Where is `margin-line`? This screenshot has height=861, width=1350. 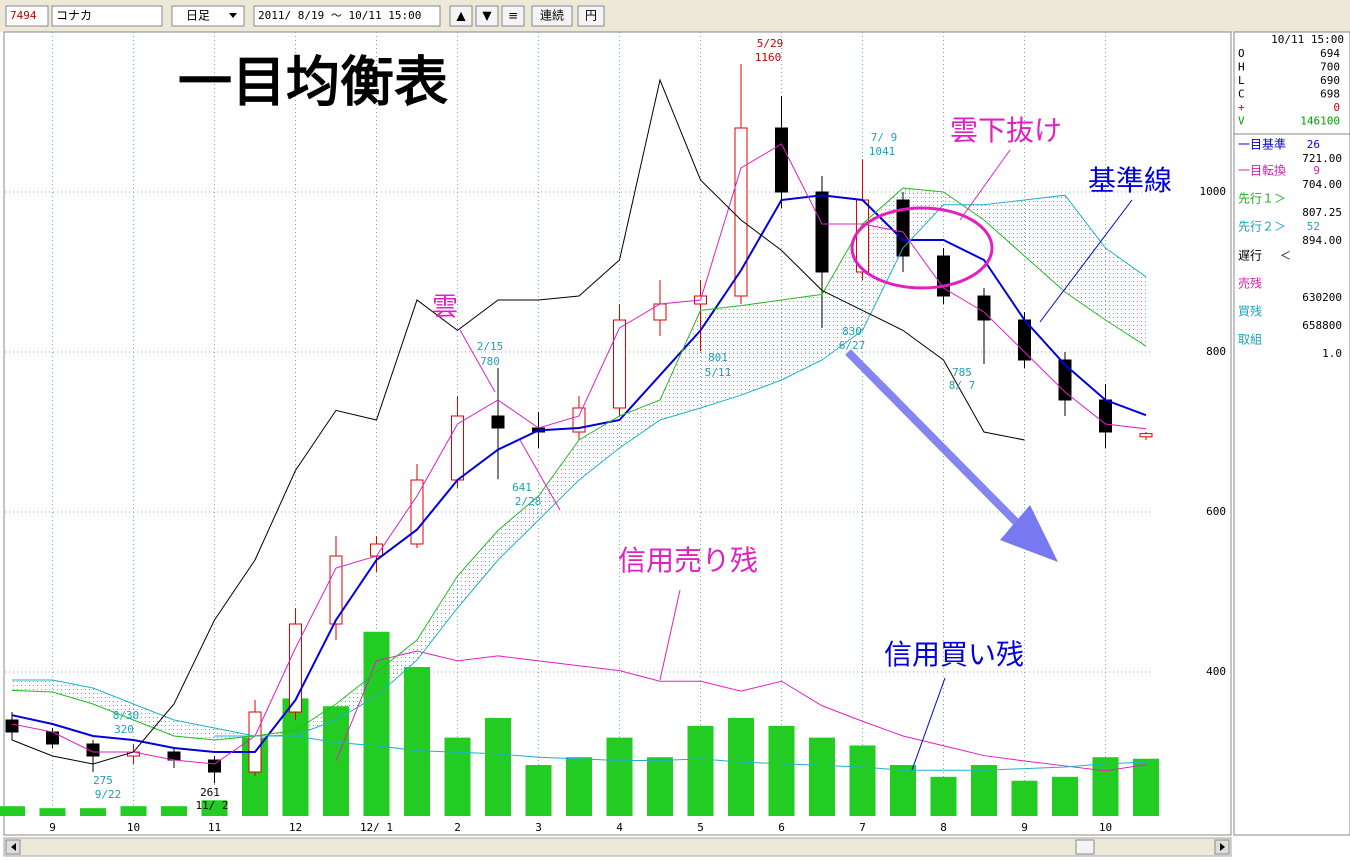 margin-line is located at coordinates (741, 711).